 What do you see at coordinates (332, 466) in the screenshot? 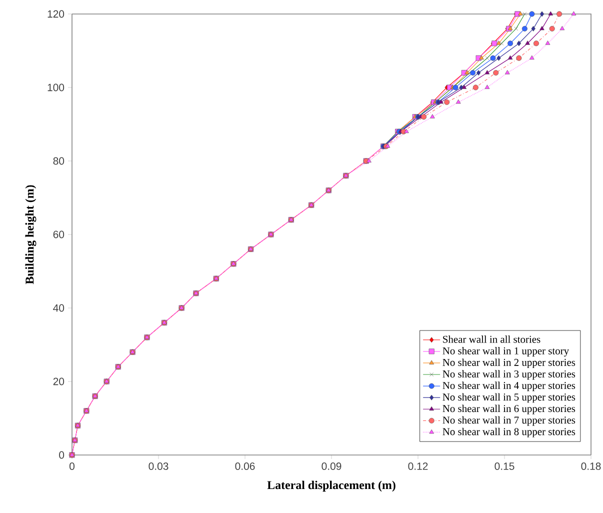
I see `x-tick-label: 0.09` at bounding box center [332, 466].